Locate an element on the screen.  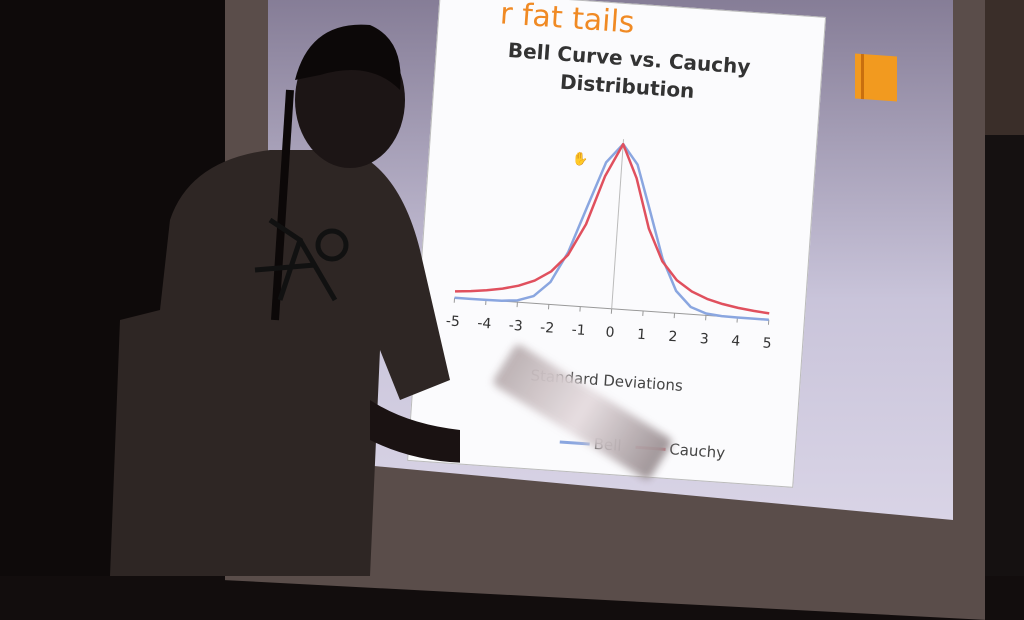
x-tick-label: 2 is located at coordinates (673, 337).